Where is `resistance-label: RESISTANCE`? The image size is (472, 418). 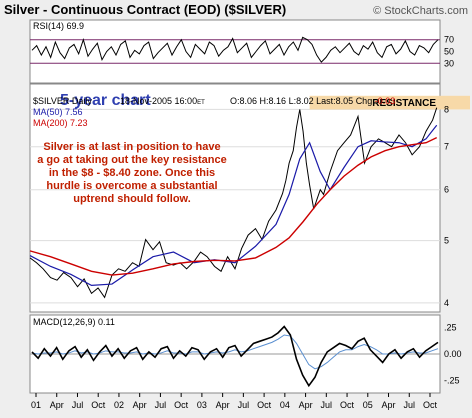
resistance-label: RESISTANCE is located at coordinates (404, 103).